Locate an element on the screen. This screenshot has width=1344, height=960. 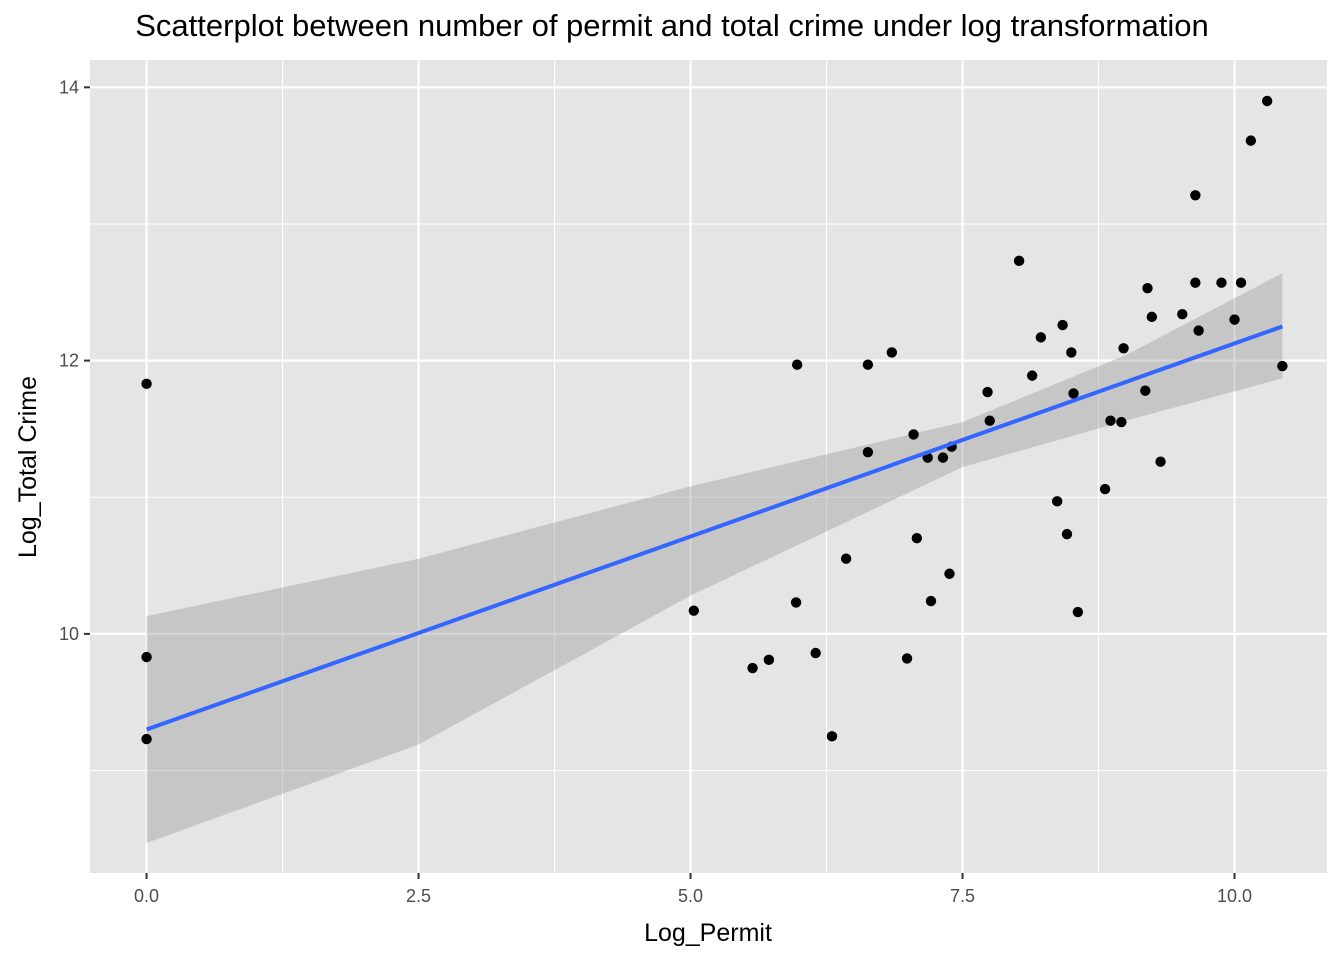
x-tick-label: 10.0 is located at coordinates (1234, 896).